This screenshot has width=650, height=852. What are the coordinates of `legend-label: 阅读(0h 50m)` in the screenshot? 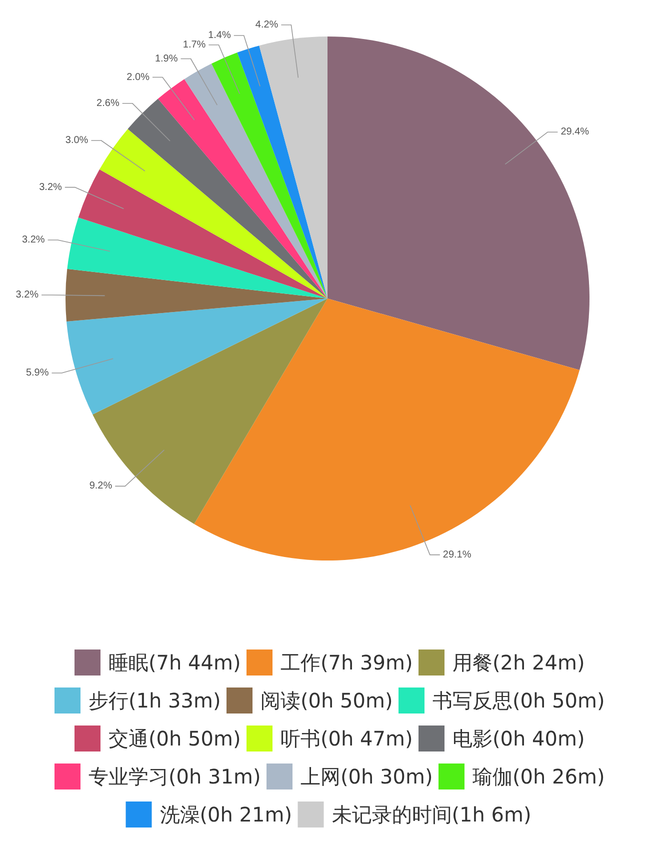 It's located at (326, 700).